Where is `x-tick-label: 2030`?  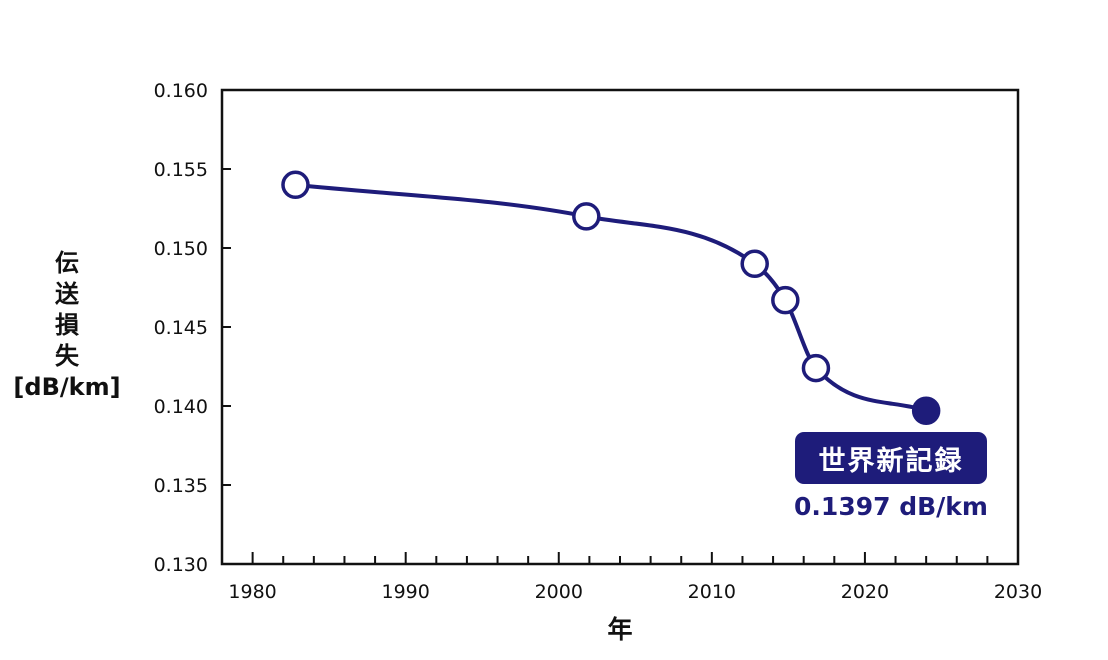 x-tick-label: 2030 is located at coordinates (1018, 592).